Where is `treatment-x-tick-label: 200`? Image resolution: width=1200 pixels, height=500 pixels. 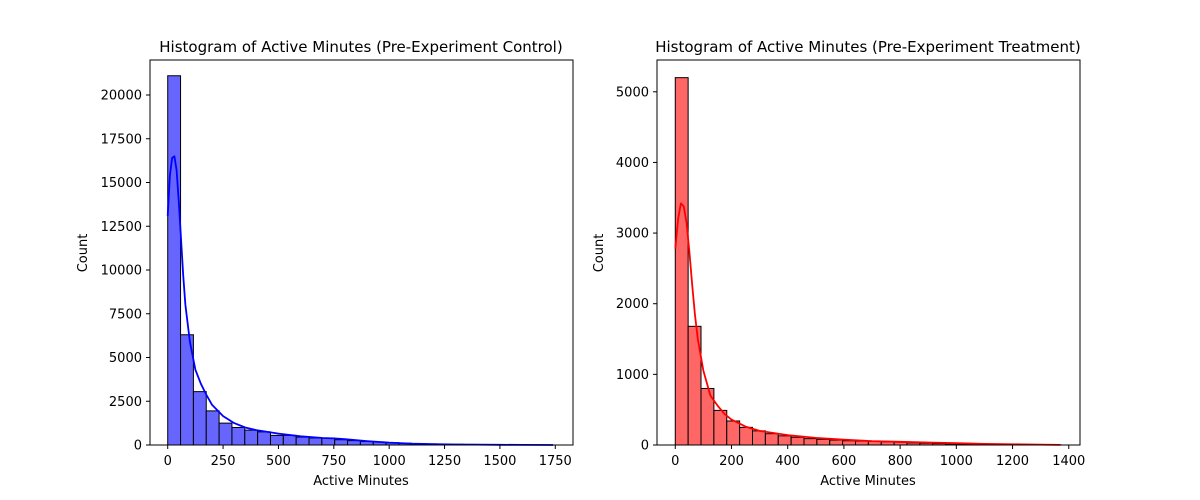
treatment-x-tick-label: 200 is located at coordinates (731, 461).